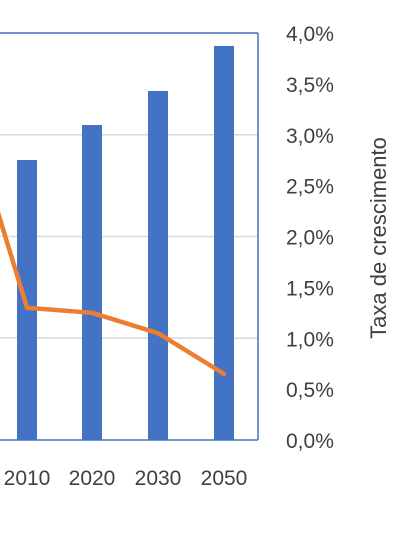 Image resolution: width=410 pixels, height=556 pixels. Describe the element at coordinates (310, 34) in the screenshot. I see `right-tick-label: 4,0%` at that location.